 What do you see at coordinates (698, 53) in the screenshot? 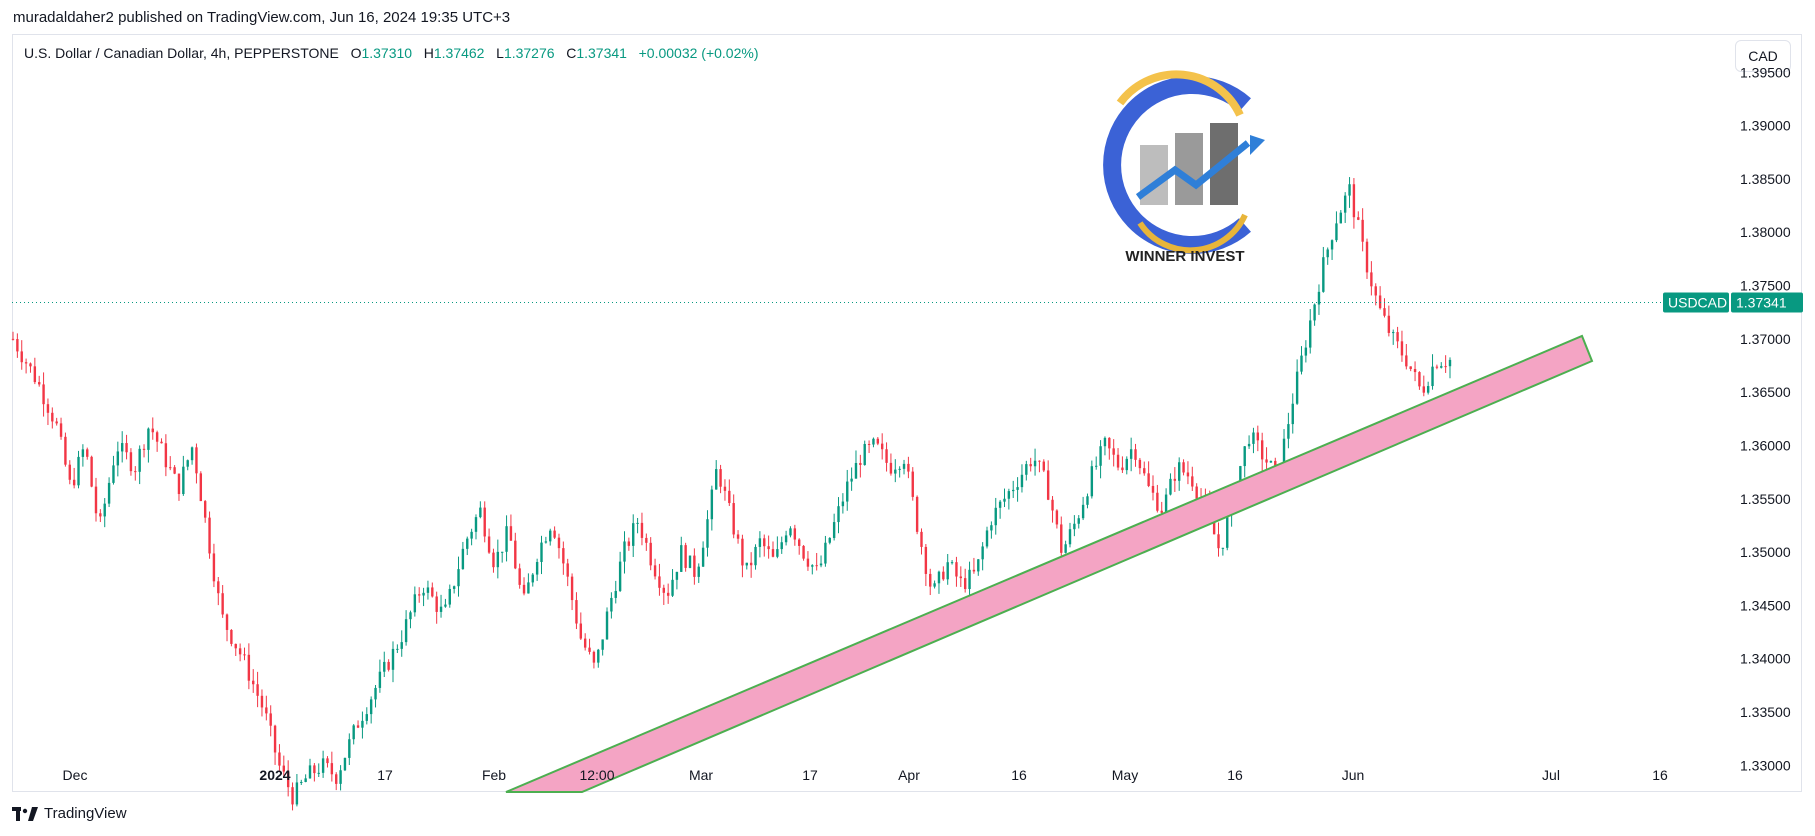
I see `change-value: +0.00032 (+0.02%)` at bounding box center [698, 53].